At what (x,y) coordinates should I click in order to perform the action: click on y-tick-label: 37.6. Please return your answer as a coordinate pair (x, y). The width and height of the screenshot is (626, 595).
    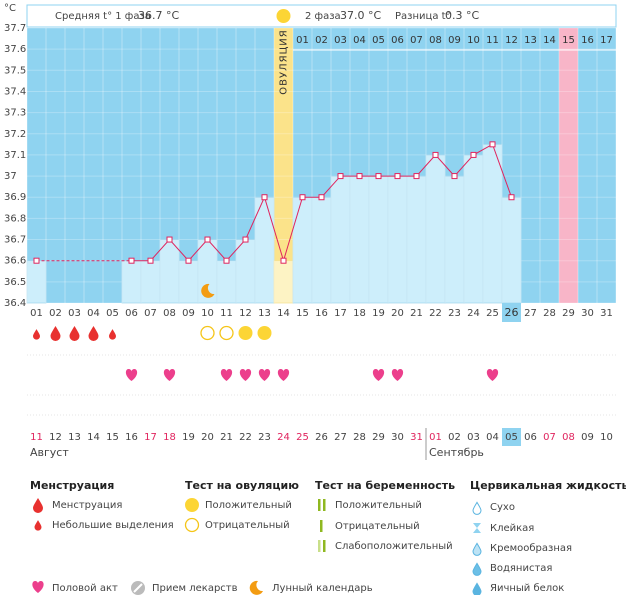
    Looking at the image, I should click on (15, 49).